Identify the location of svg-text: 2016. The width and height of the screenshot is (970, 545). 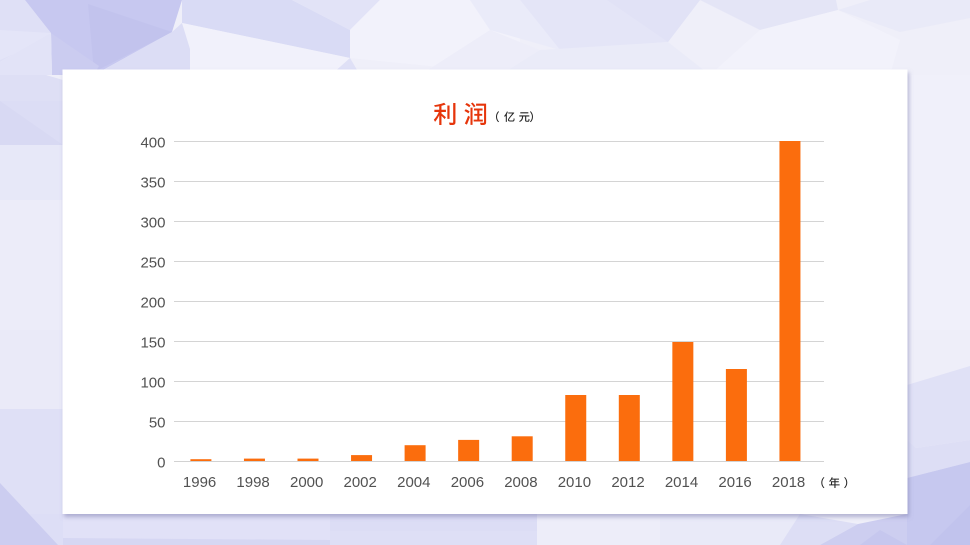
(734, 482).